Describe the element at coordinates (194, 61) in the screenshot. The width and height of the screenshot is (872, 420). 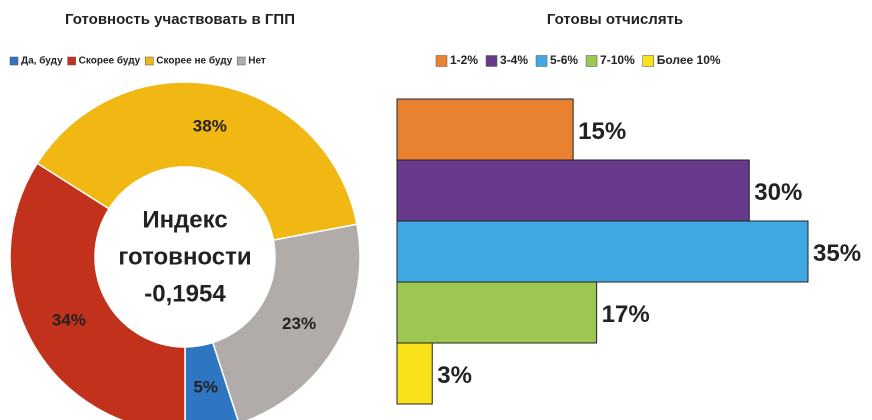
I see `legend-label: Скорее не буду` at that location.